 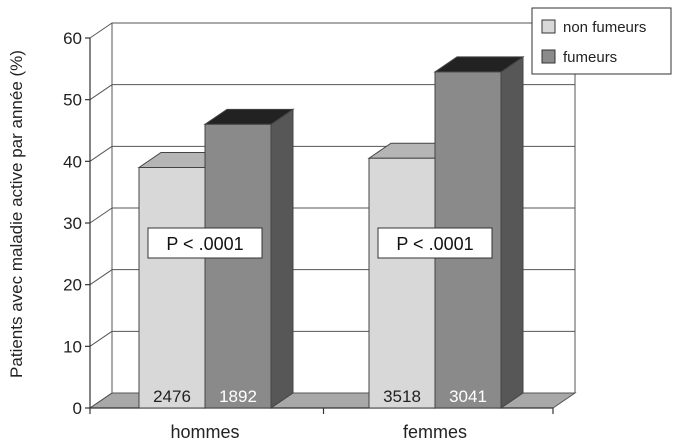 I want to click on legend-entry: fumeurs, so click(x=590, y=57).